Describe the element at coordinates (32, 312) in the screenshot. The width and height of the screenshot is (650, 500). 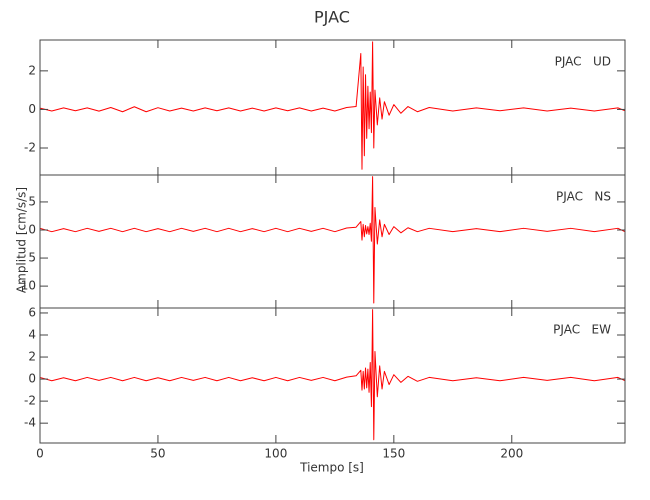
I see `y-tick-label: 6` at that location.